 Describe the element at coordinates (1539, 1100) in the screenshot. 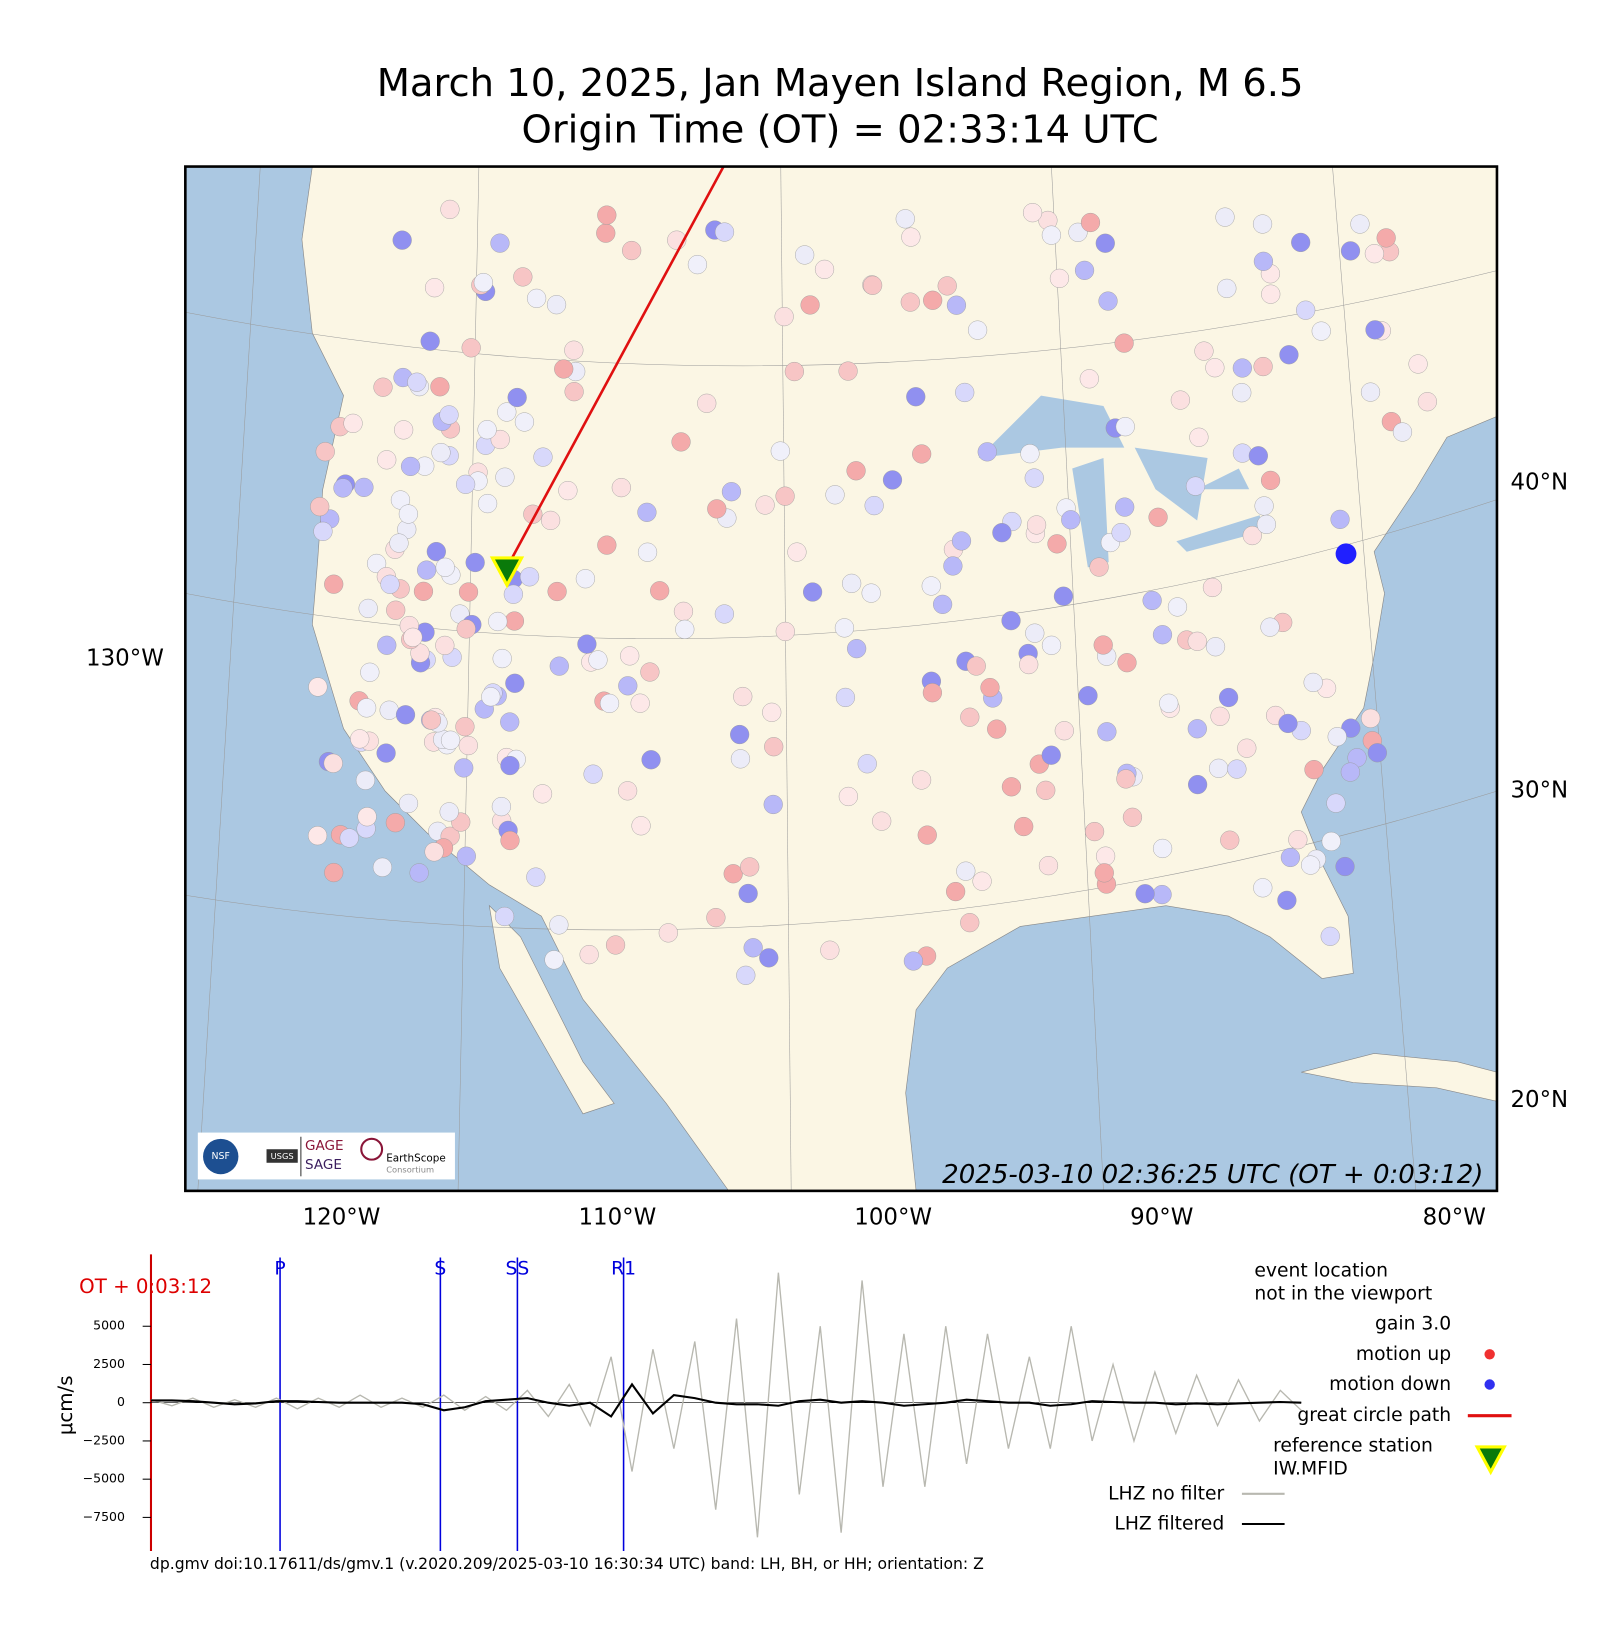

I see `lat-label: 20°N` at that location.